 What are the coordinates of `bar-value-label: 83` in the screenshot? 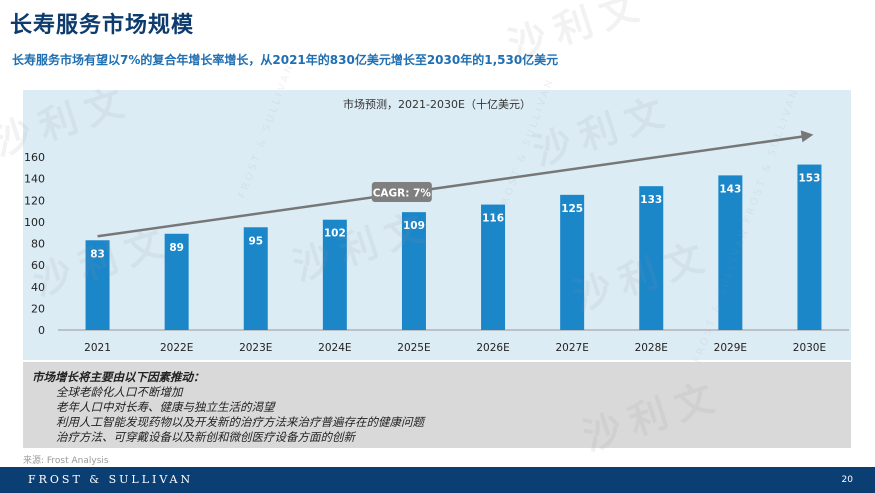 It's located at (97, 254).